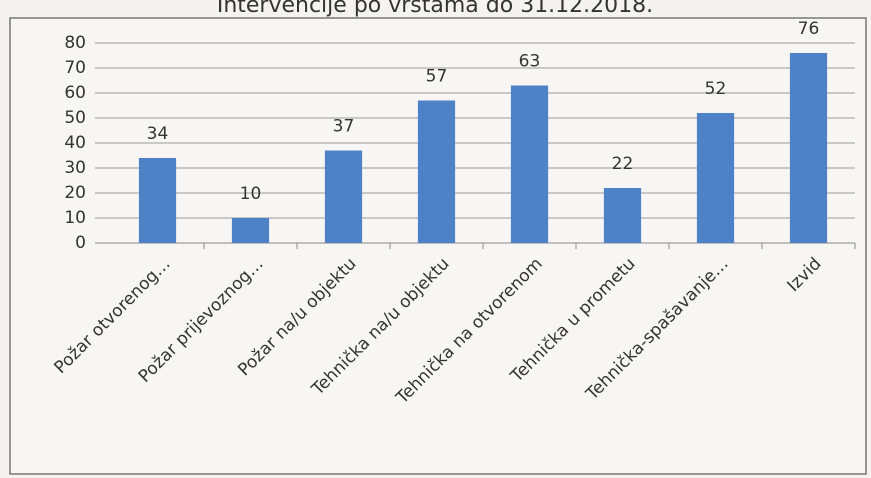 The width and height of the screenshot is (871, 478). What do you see at coordinates (75, 168) in the screenshot?
I see `y-tick-label: 30` at bounding box center [75, 168].